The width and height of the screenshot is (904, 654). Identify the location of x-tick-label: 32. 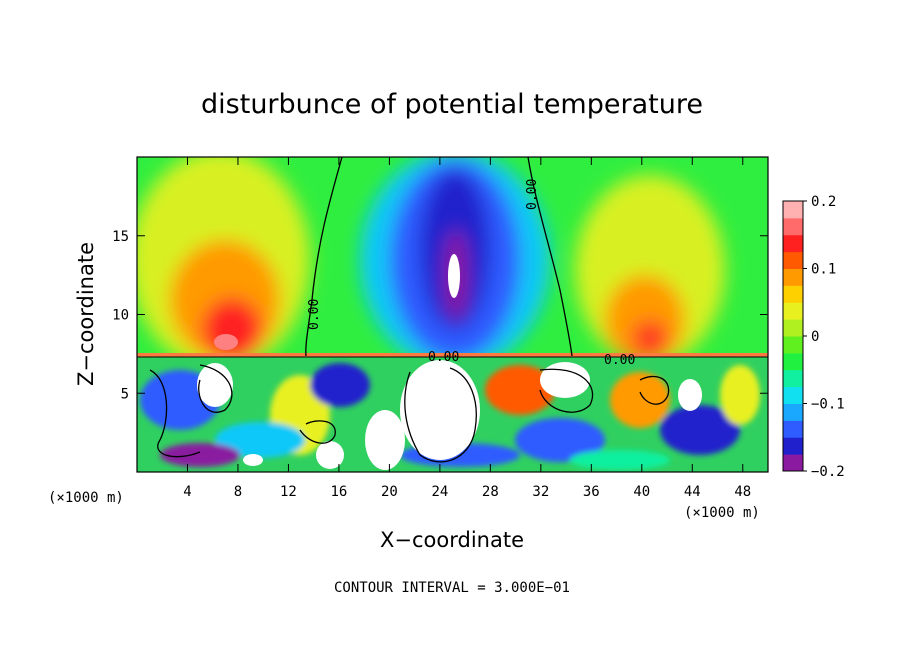
(540, 492).